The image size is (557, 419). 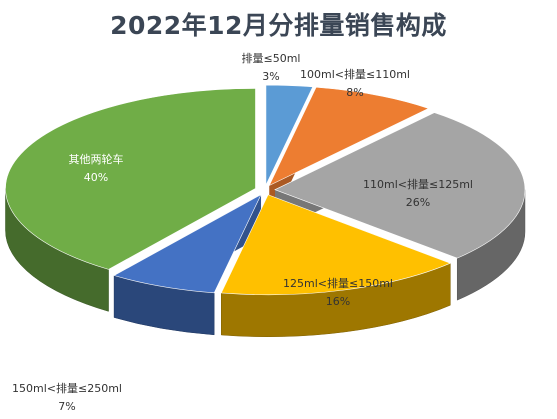 I want to click on chart-title: 2022年12月分排量销售构成, so click(x=278, y=25).